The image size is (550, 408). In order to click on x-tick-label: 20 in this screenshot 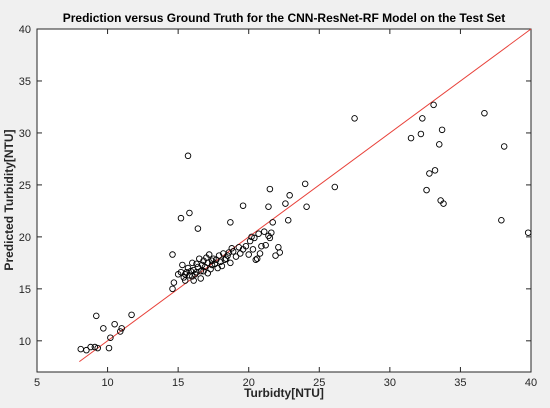, I will do `click(249, 383)`.